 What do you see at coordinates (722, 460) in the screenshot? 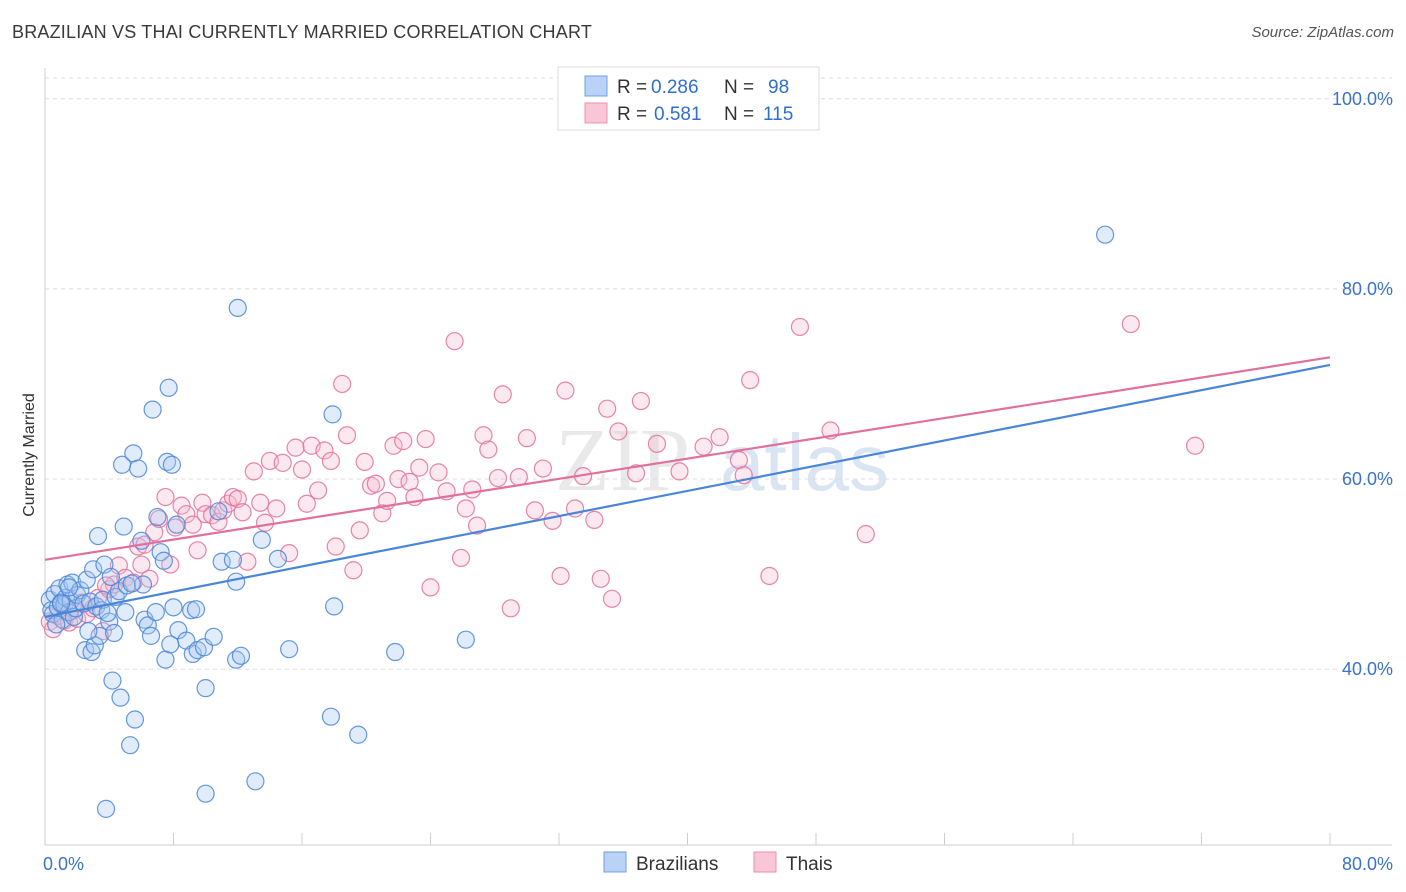
I see `watermark: ZIP atlas` at bounding box center [722, 460].